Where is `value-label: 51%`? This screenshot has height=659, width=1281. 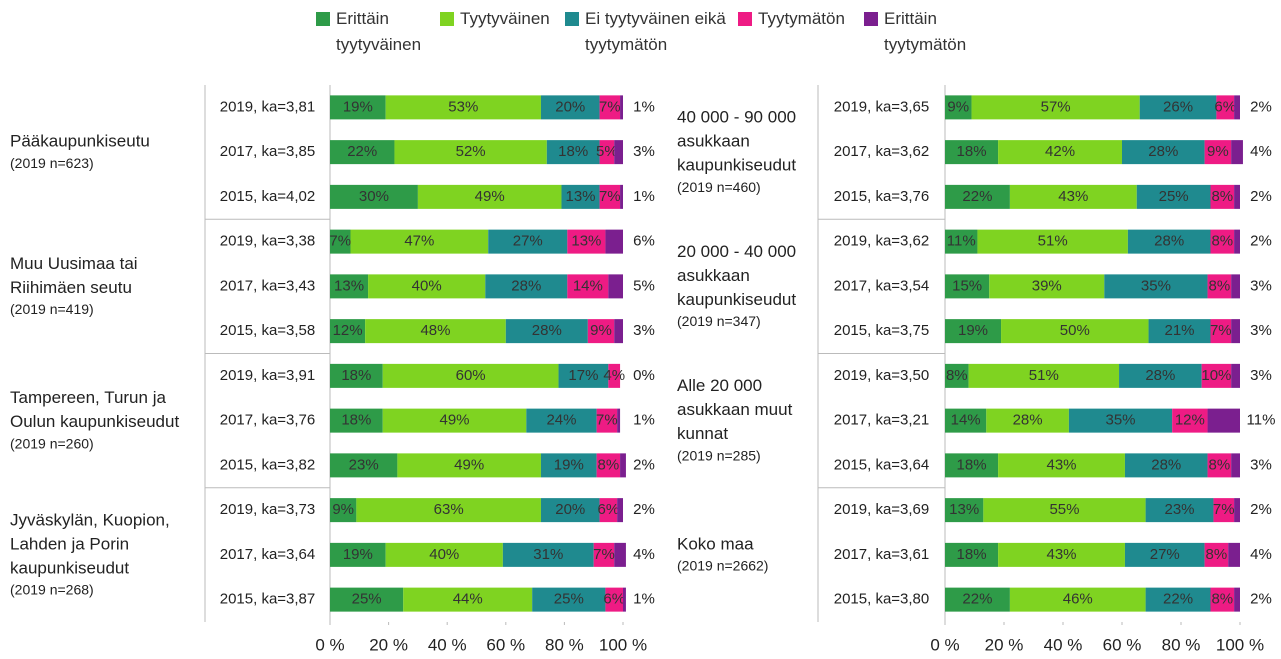 value-label: 51% is located at coordinates (1044, 375).